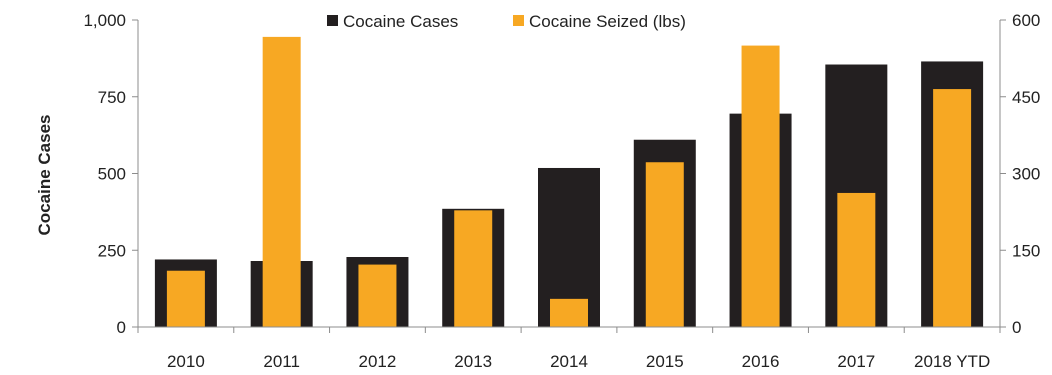 The height and width of the screenshot is (375, 1052). I want to click on x-axis: 2010 2011 2012 2013 2014 2015 2016 2017 2018 YTD, so click(569, 348).